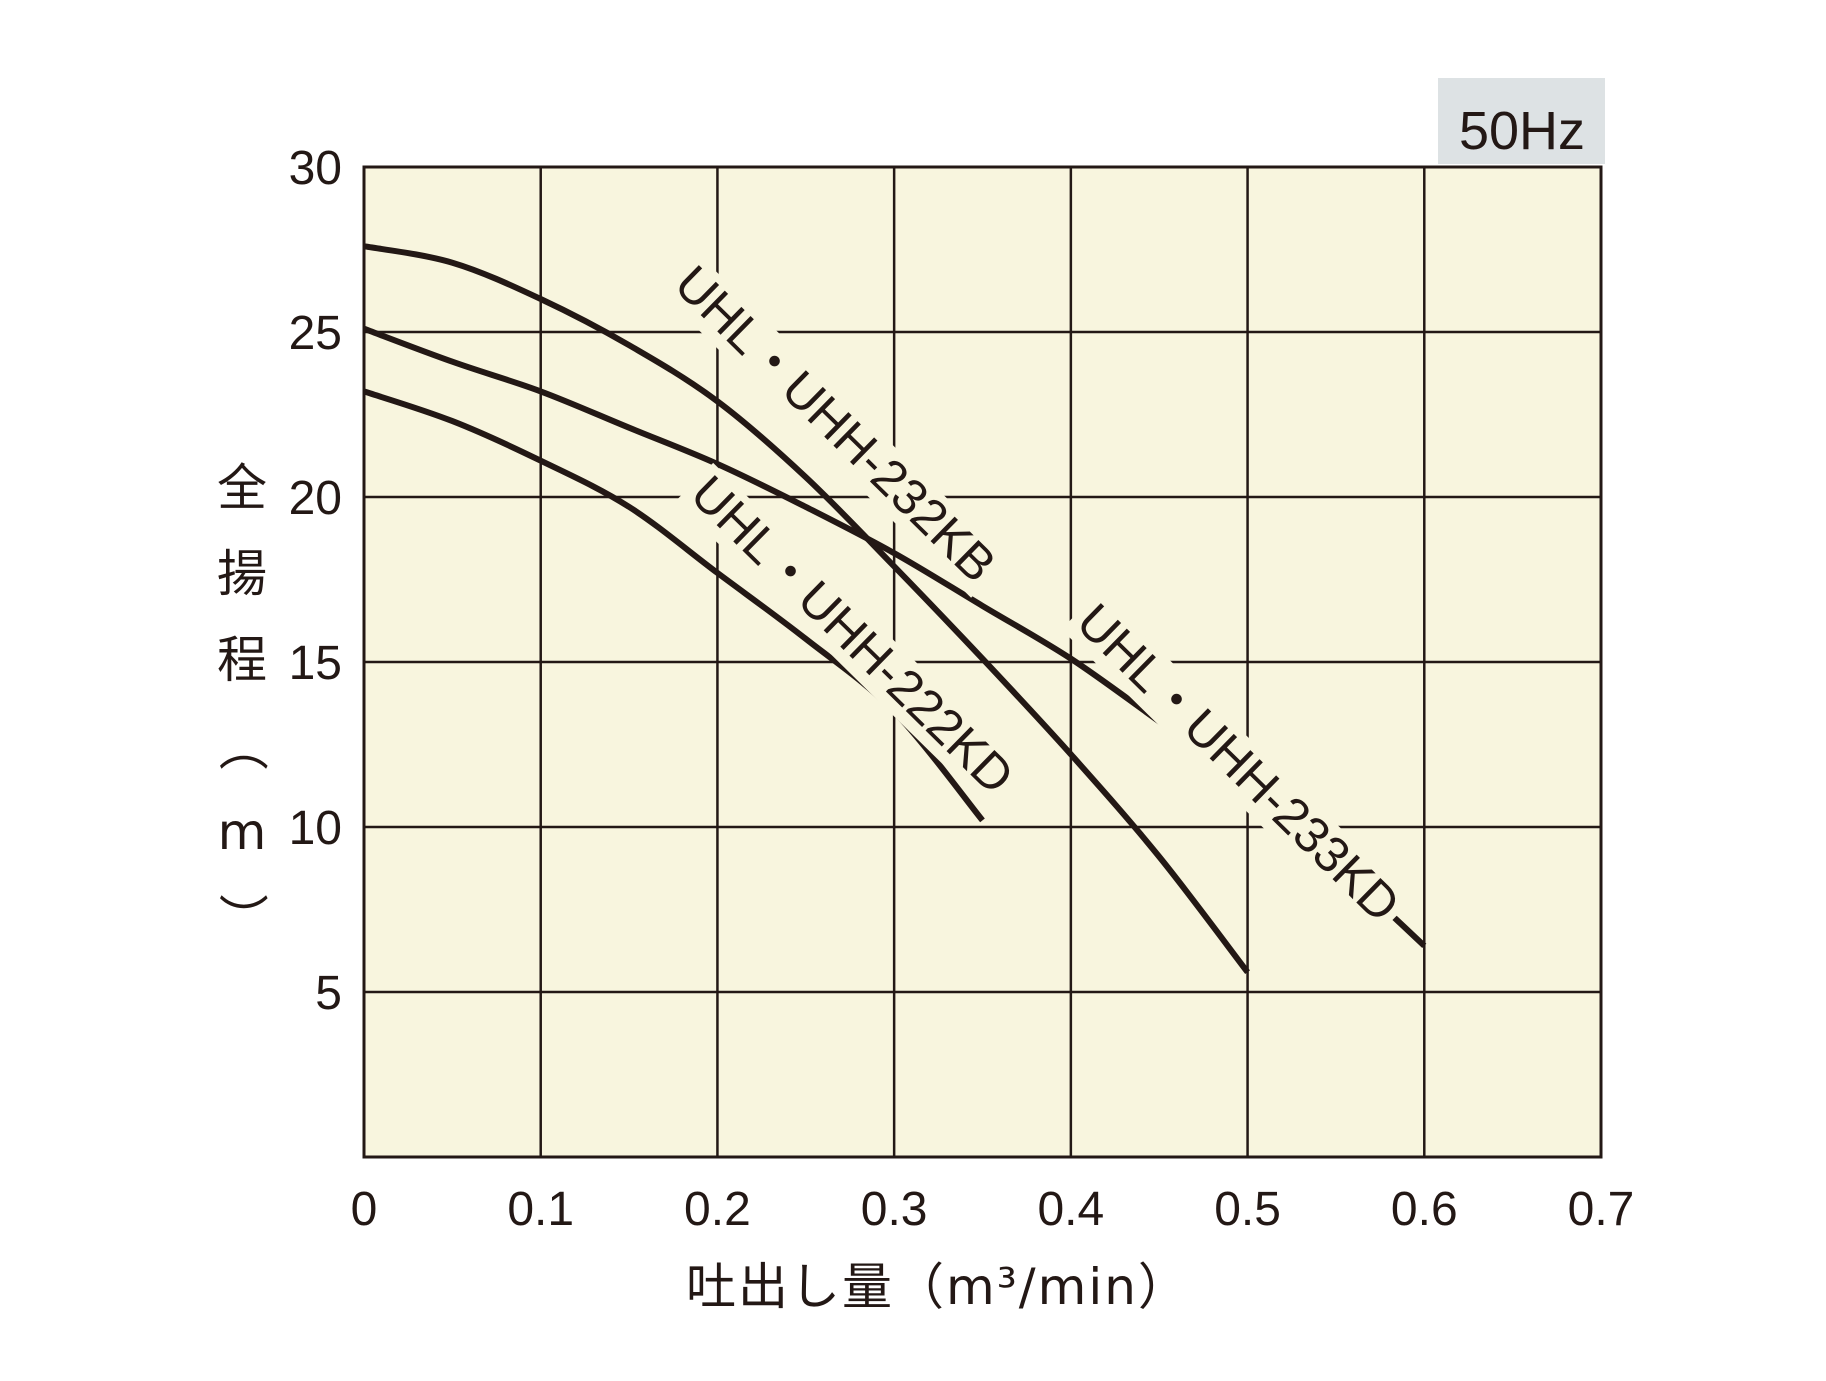  I want to click on y-tick-label: 30, so click(315, 168).